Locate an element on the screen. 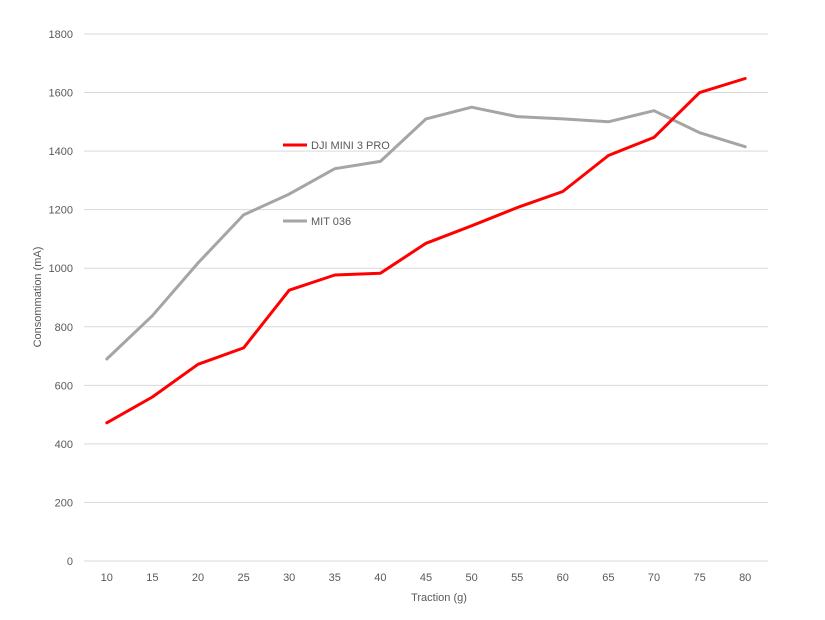 The width and height of the screenshot is (825, 620). legend-entry: DJI MINI 3 PRO is located at coordinates (350, 146).